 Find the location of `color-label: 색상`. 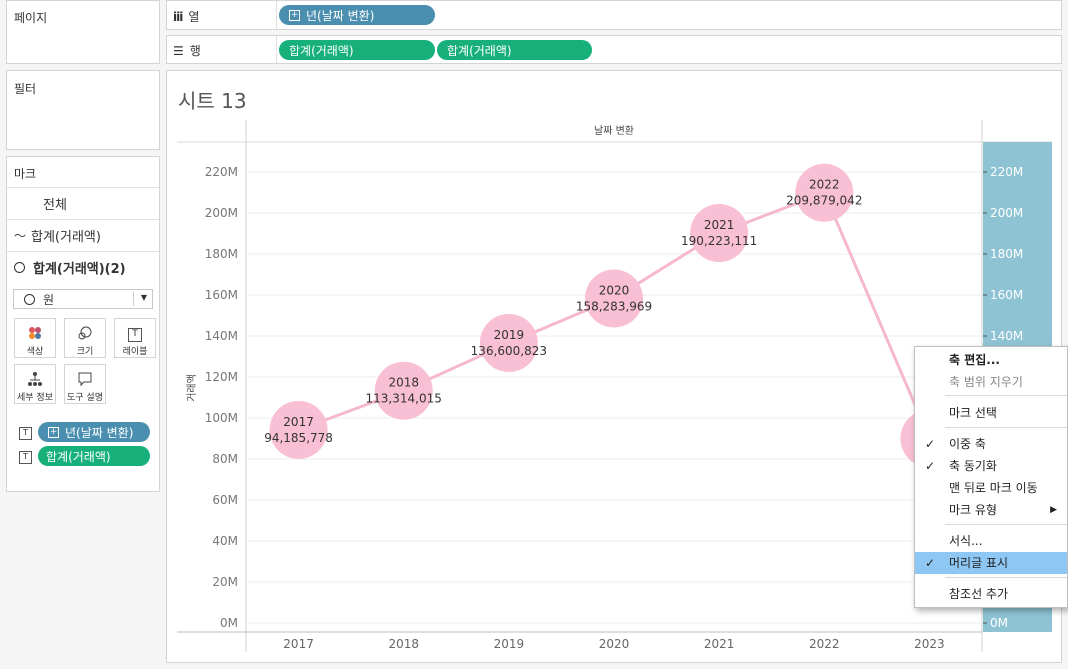

color-label: 색상 is located at coordinates (35, 352).